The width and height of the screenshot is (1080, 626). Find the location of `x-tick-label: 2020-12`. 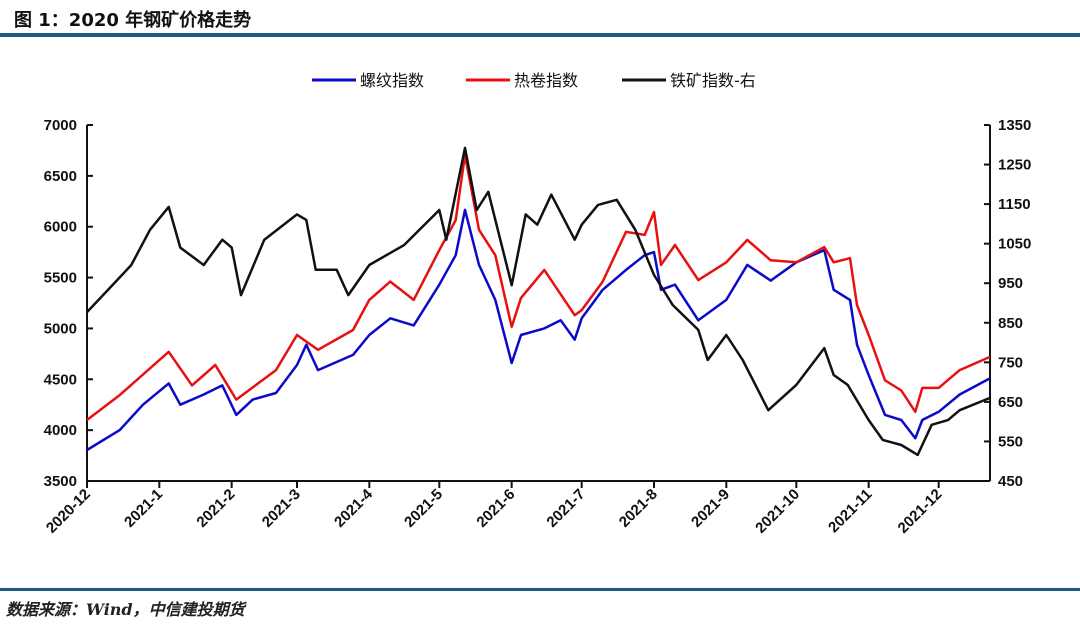

x-tick-label: 2020-12 is located at coordinates (68, 511).